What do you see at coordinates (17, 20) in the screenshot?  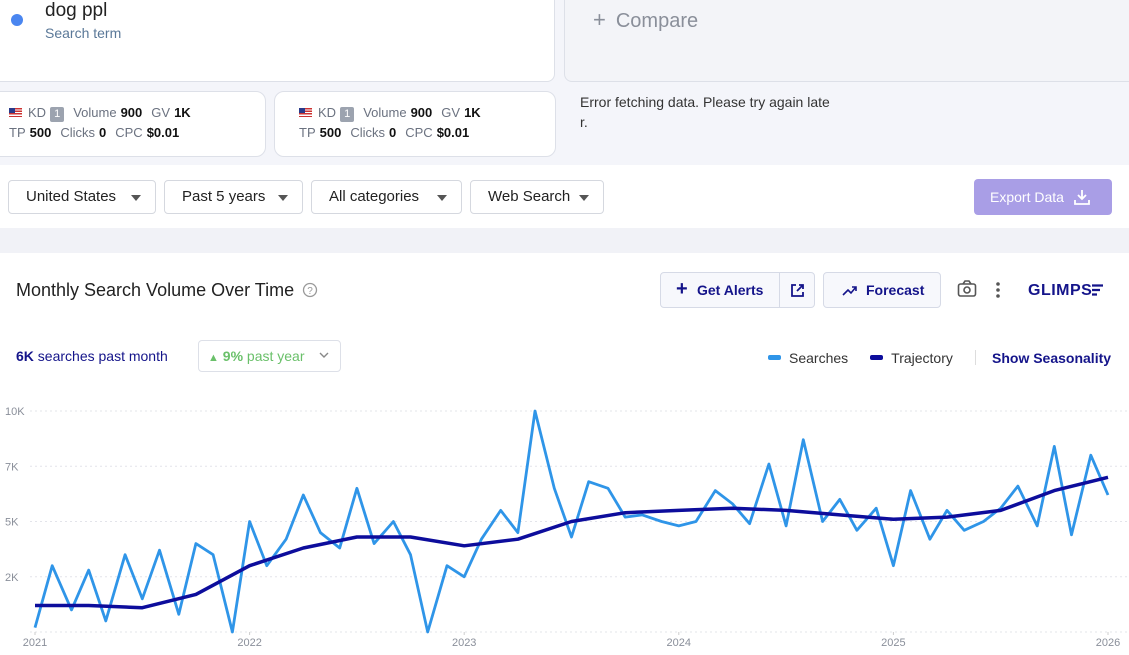 I see `term-dot` at bounding box center [17, 20].